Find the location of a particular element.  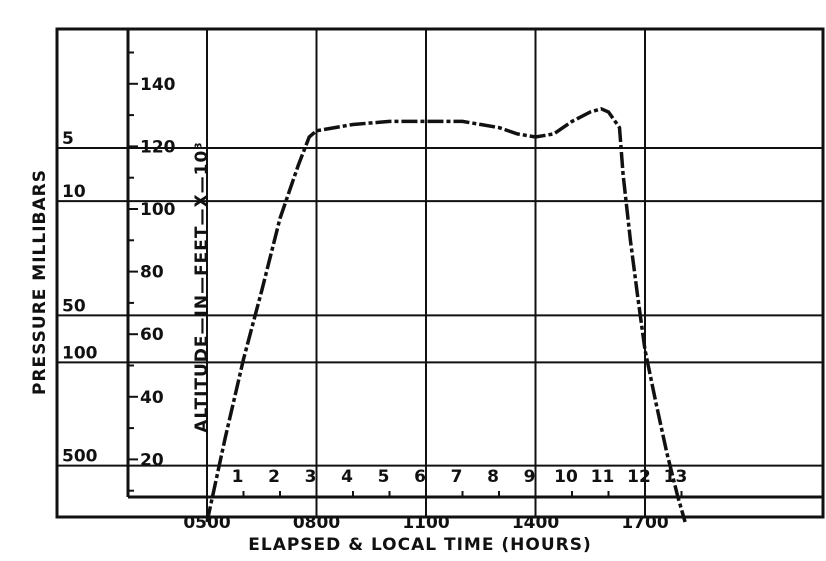

pressure-tick-label: 10 is located at coordinates (74, 192).